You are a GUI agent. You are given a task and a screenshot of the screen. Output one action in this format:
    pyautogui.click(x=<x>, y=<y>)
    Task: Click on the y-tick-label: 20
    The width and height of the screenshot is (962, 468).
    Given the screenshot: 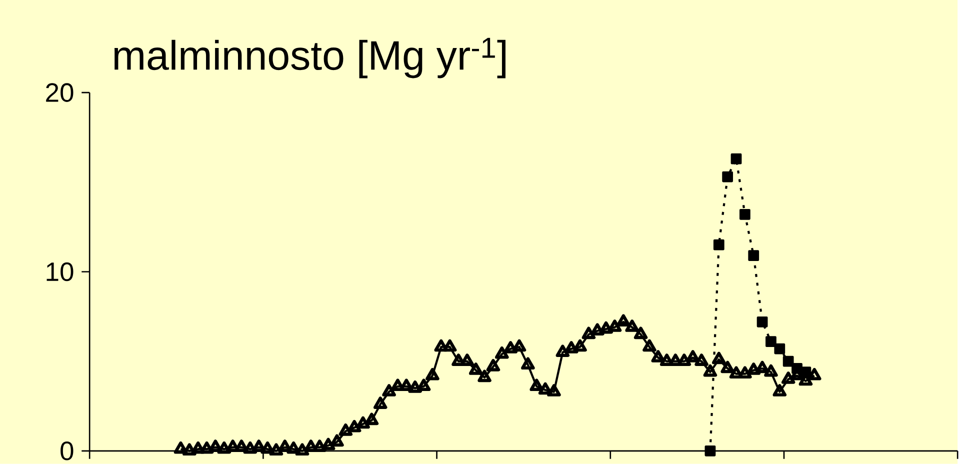 What is the action you would take?
    pyautogui.click(x=60, y=92)
    